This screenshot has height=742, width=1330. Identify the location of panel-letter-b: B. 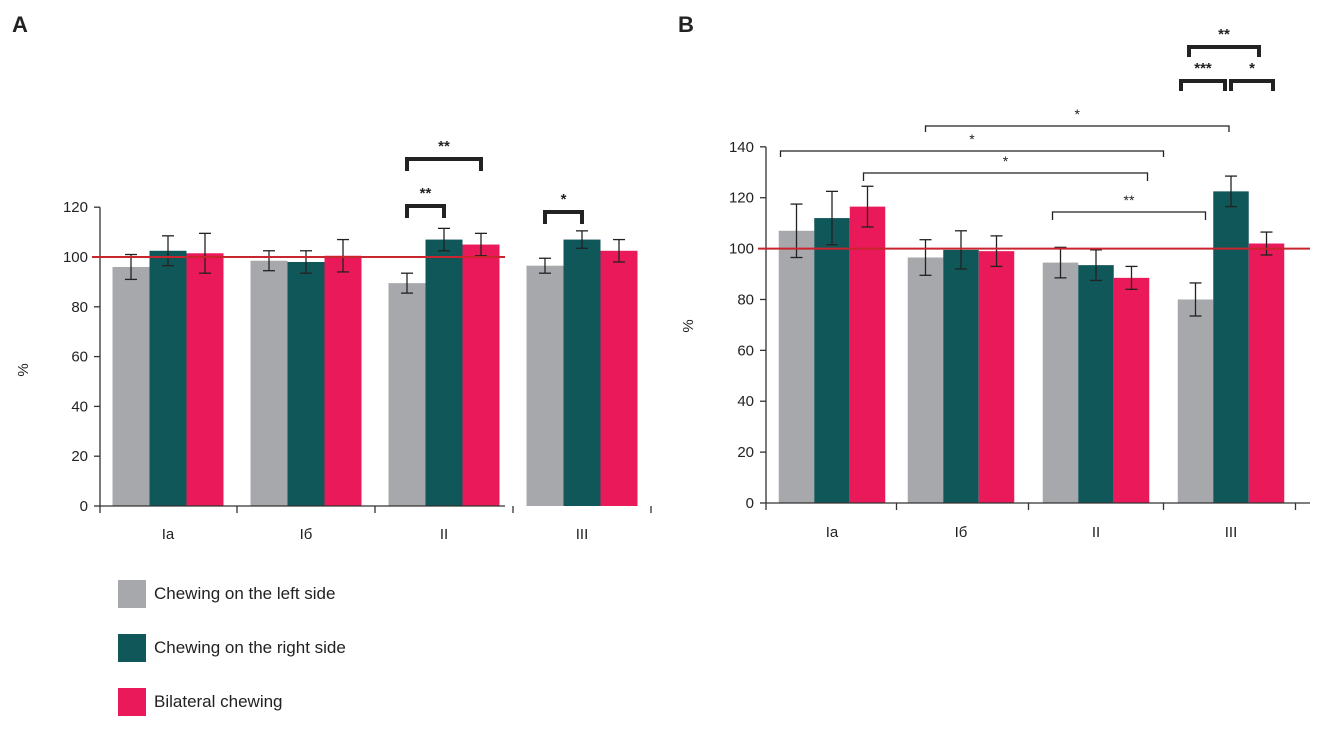
(686, 24).